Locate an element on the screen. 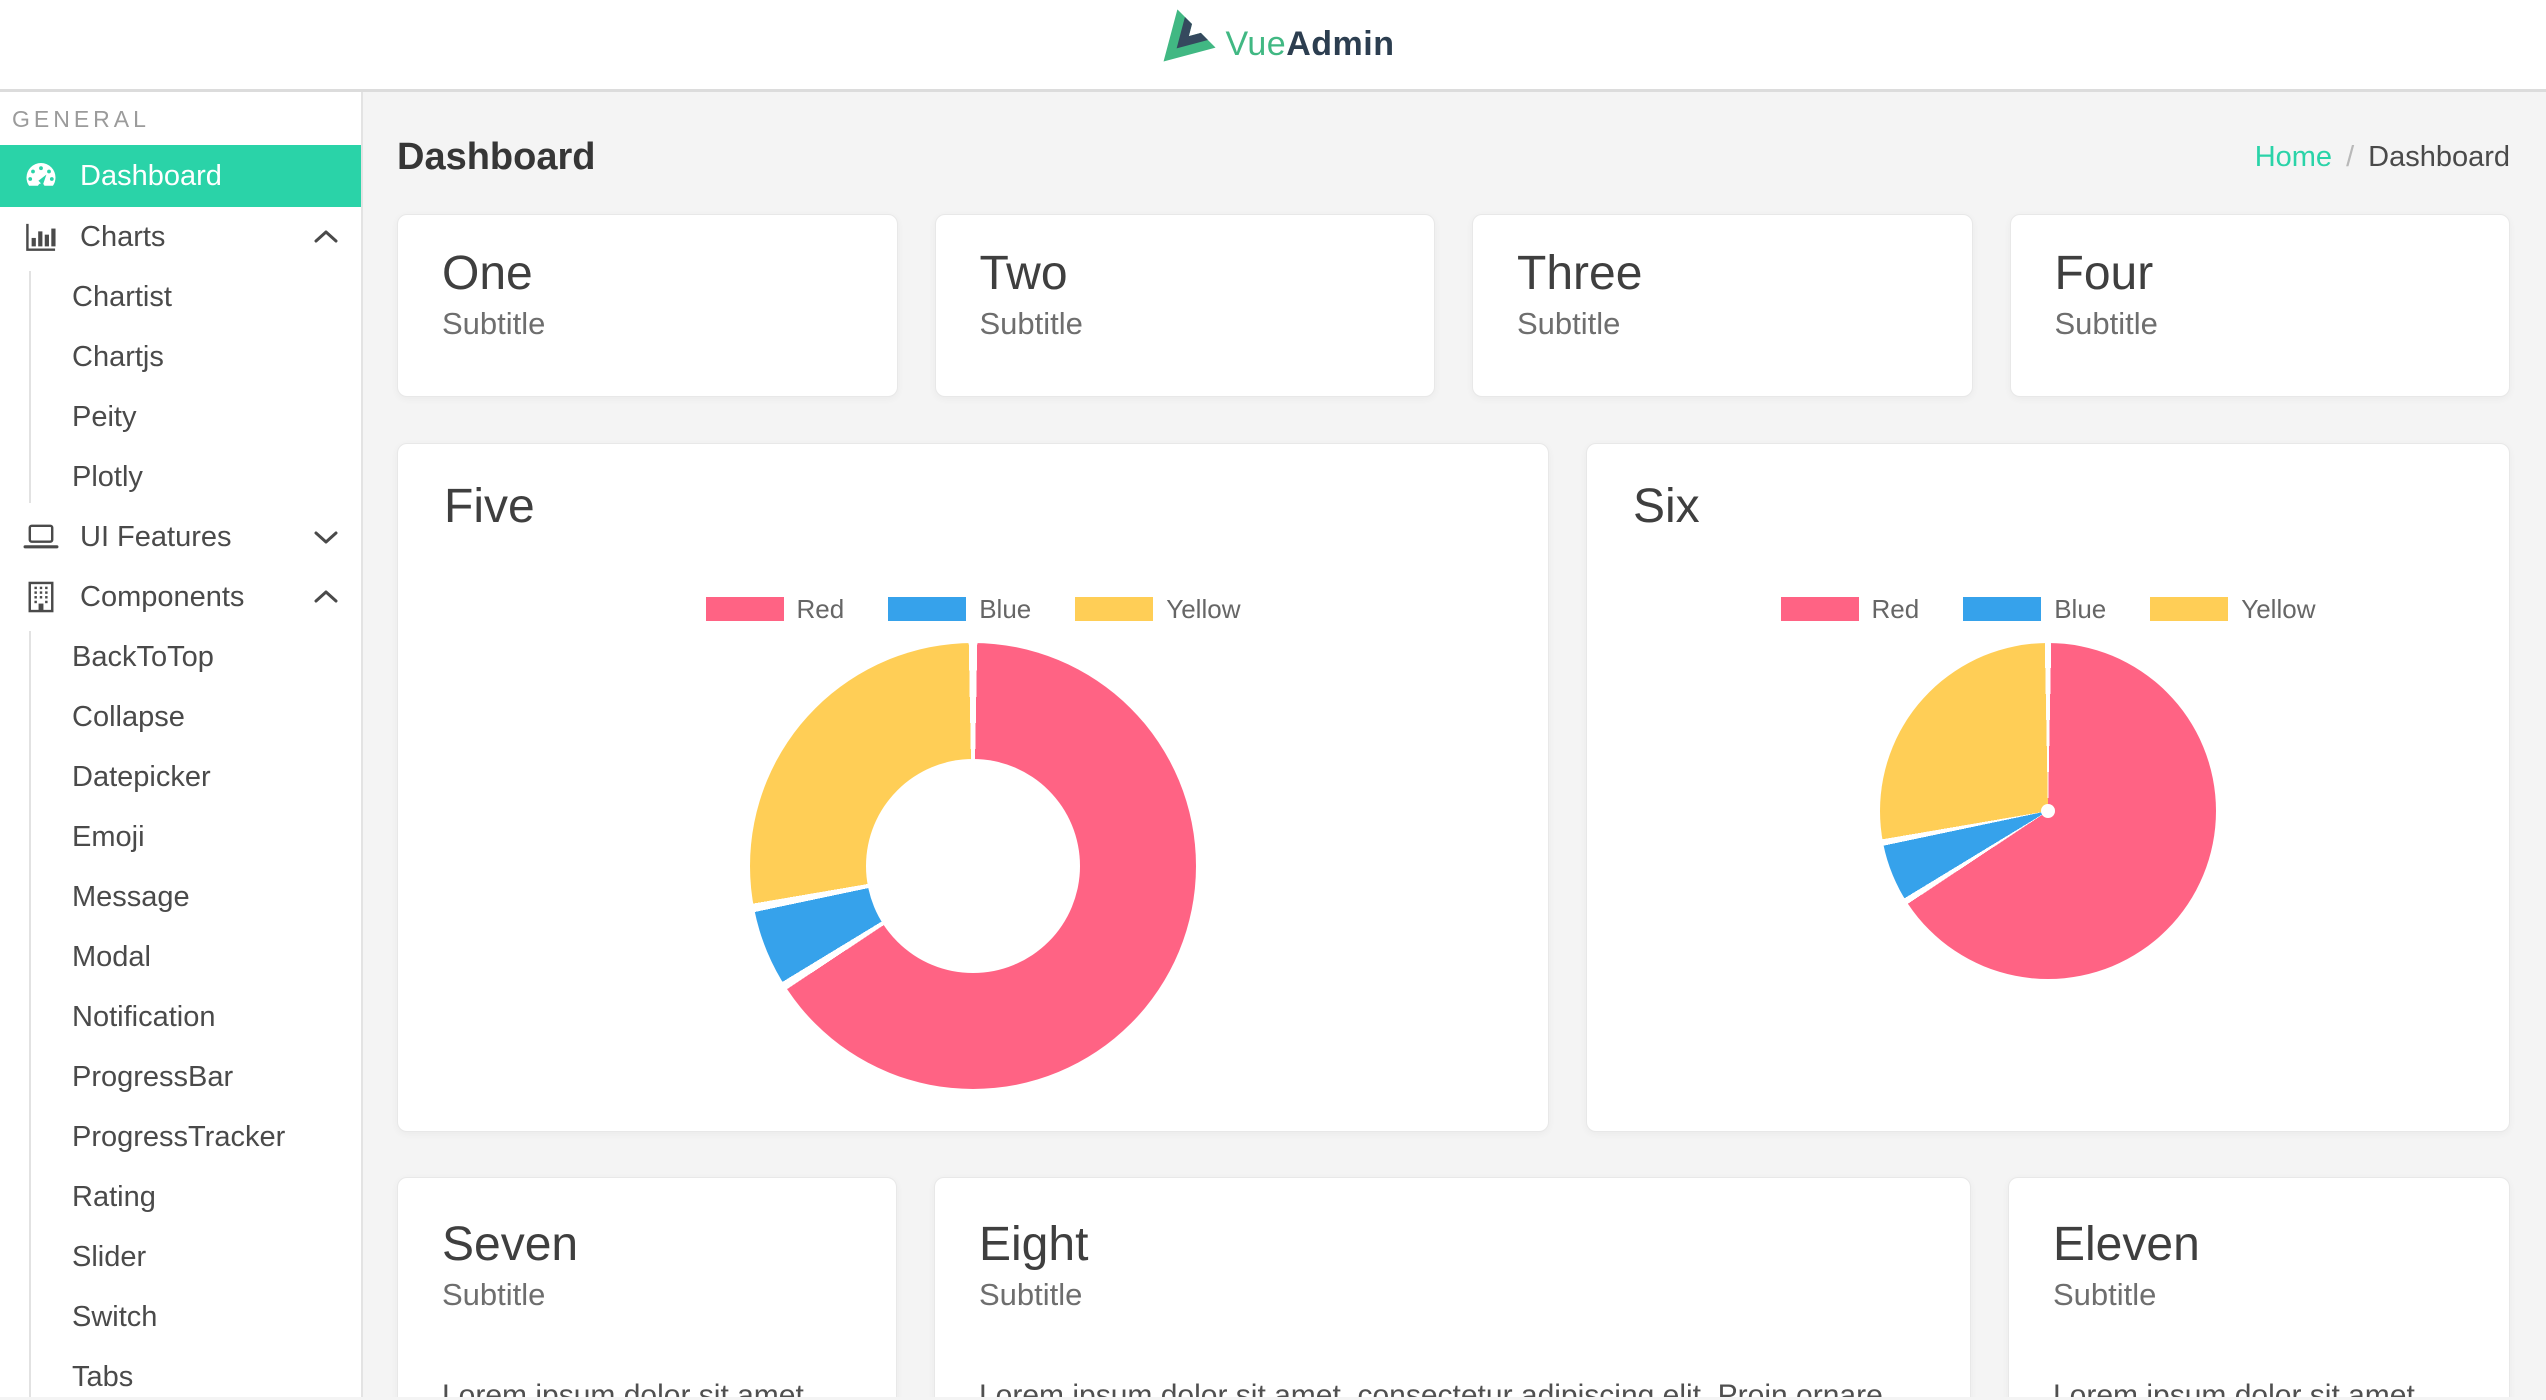 This screenshot has width=2546, height=1400. vue-logo-icon is located at coordinates (1184, 40).